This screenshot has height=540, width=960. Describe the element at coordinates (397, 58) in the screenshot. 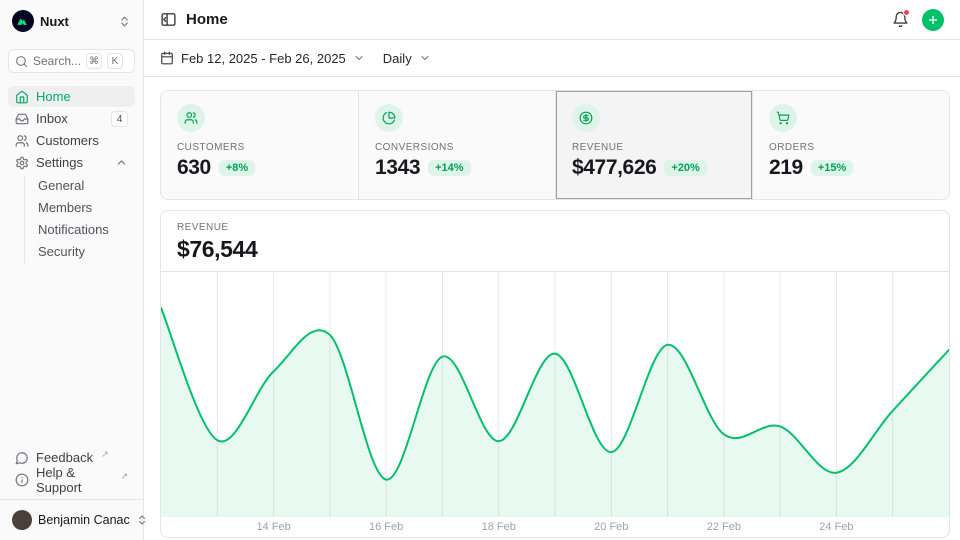

I see `interval-label: Daily` at that location.